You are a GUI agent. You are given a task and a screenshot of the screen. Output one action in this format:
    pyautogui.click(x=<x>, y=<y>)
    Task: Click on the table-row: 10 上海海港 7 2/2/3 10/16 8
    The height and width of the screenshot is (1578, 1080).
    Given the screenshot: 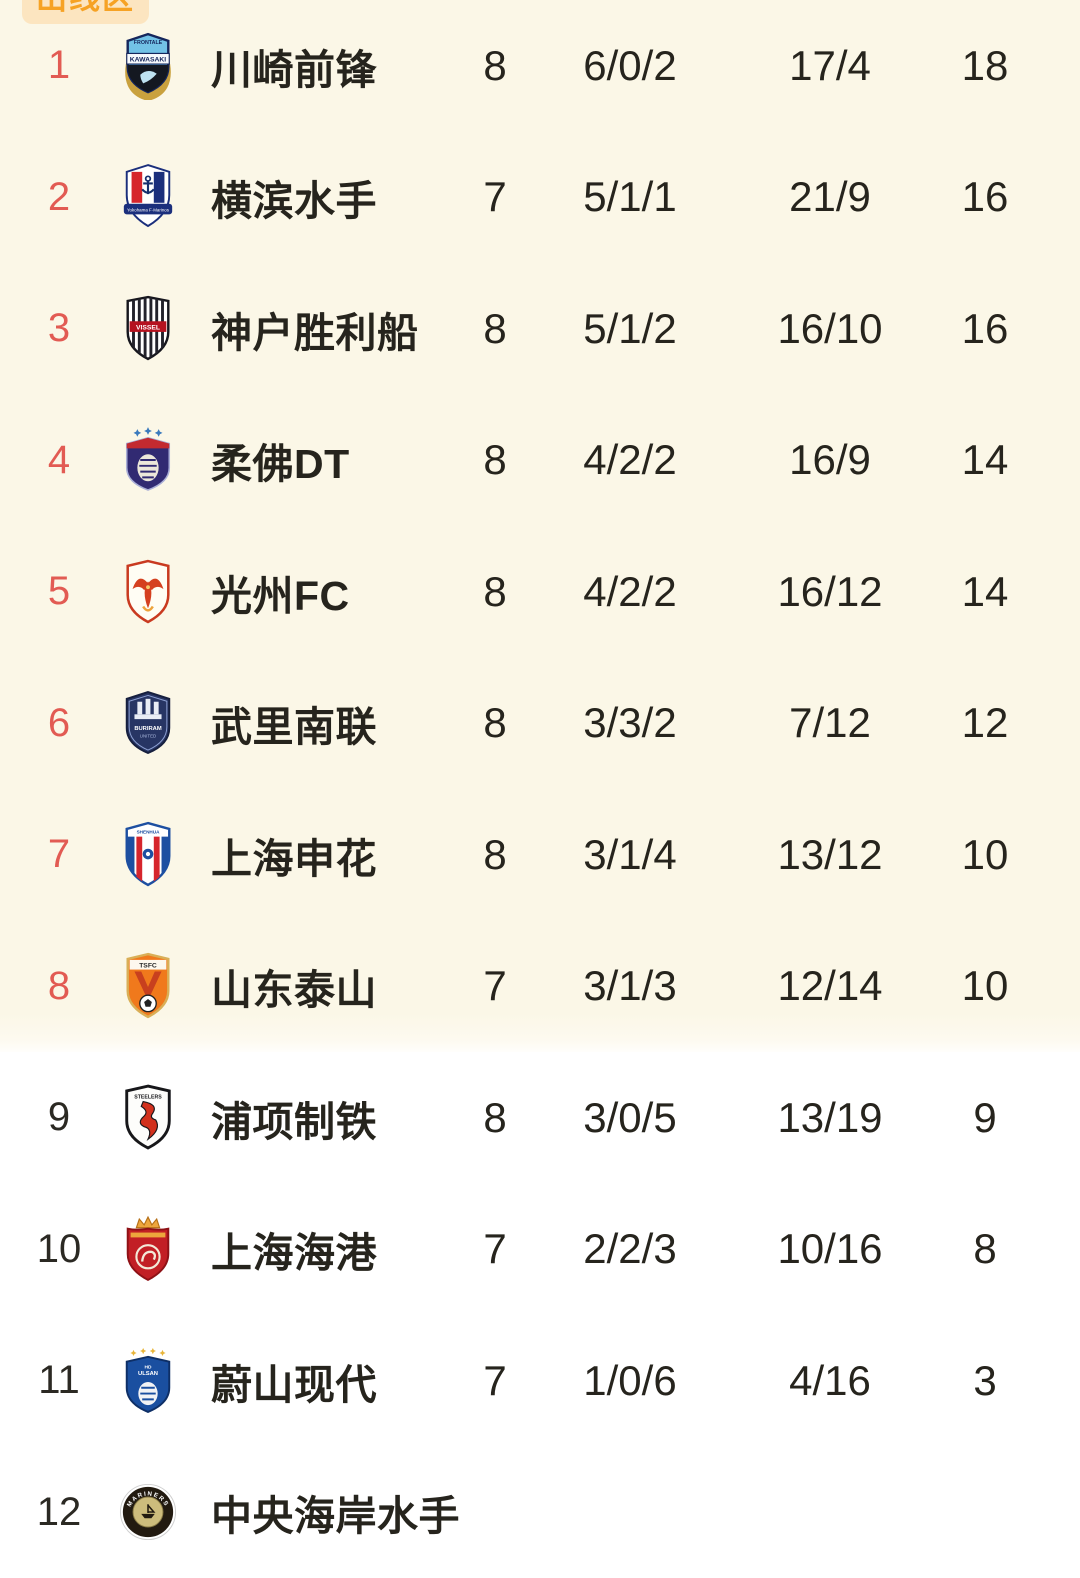 What is the action you would take?
    pyautogui.click(x=540, y=1250)
    